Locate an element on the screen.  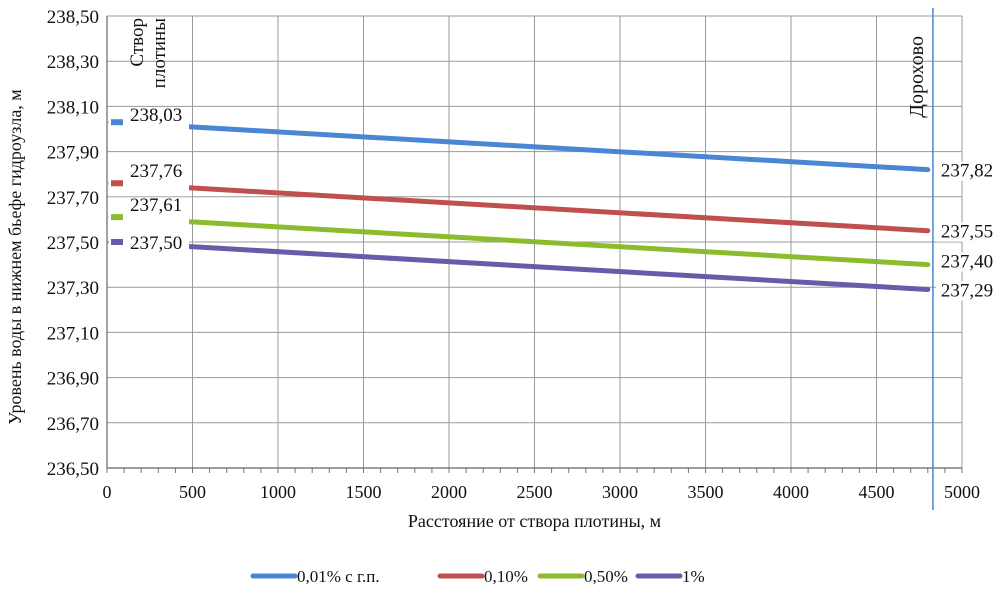
y-tick-label: 237,30 is located at coordinates (73, 288).